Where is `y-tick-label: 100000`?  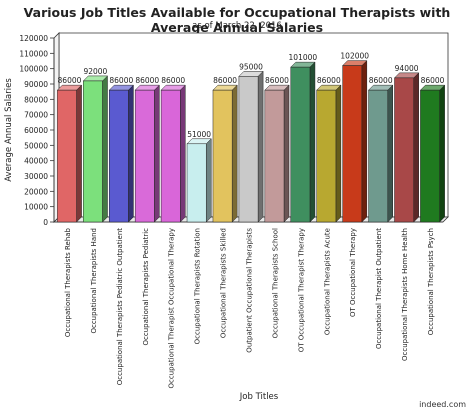
y-tick-label: 100000 is located at coordinates (33, 69).